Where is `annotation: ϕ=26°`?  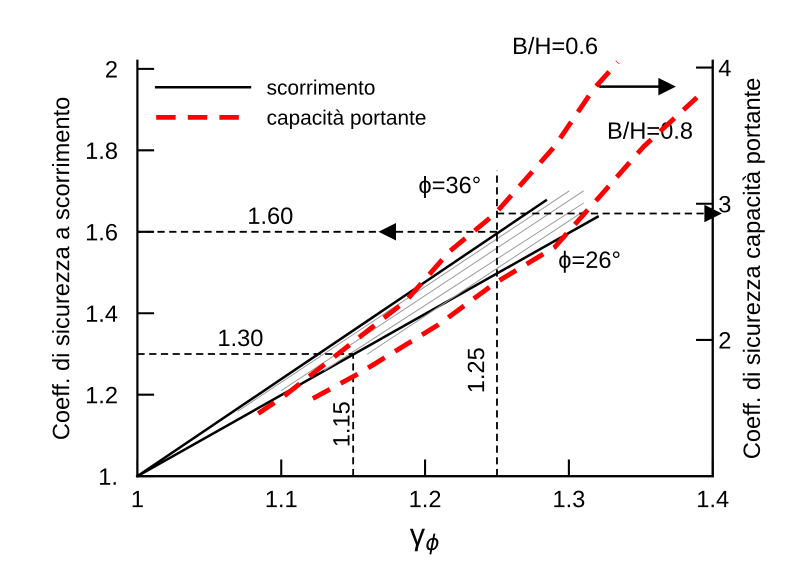 annotation: ϕ=26° is located at coordinates (589, 261).